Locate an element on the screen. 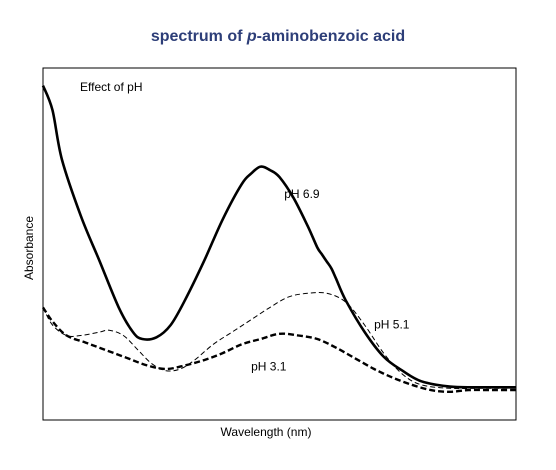  y-axis-label: Absorbance is located at coordinates (29, 248).